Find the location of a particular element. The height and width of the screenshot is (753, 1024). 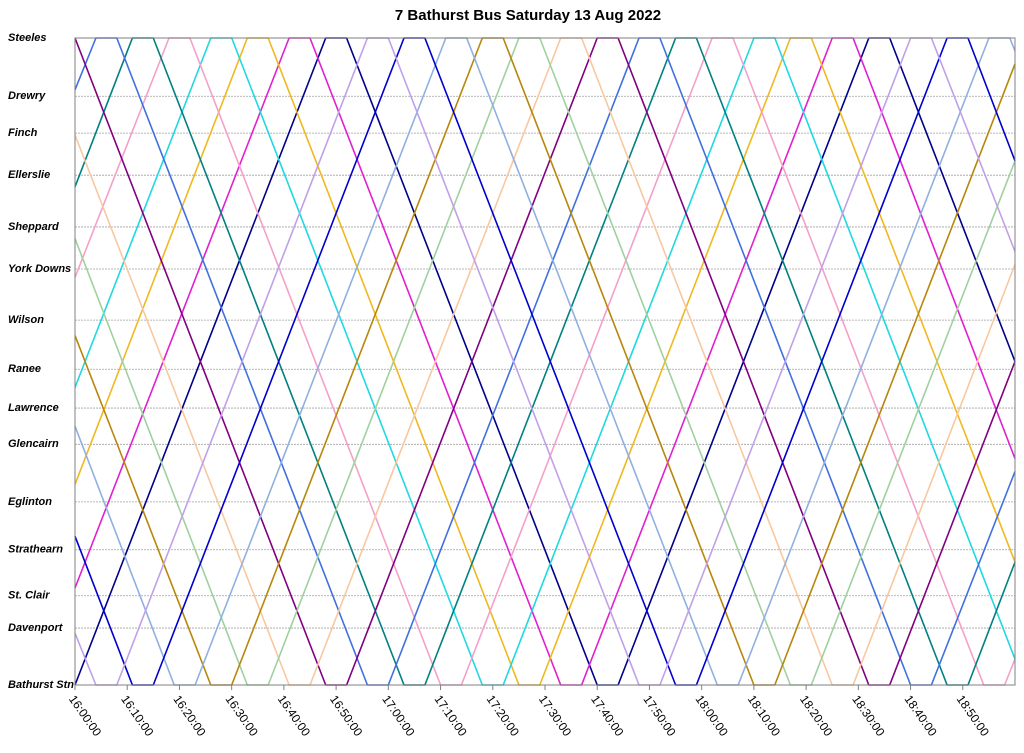

y-tick-label: Ellerslie is located at coordinates (29, 175).